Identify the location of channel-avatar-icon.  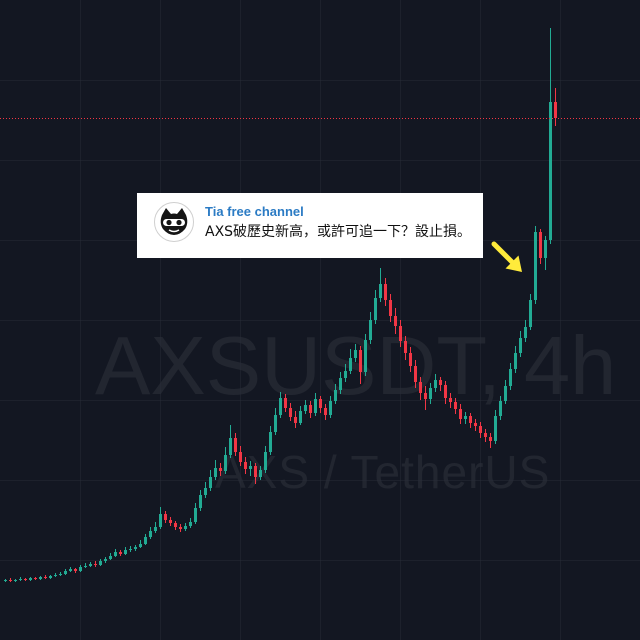
(174, 222).